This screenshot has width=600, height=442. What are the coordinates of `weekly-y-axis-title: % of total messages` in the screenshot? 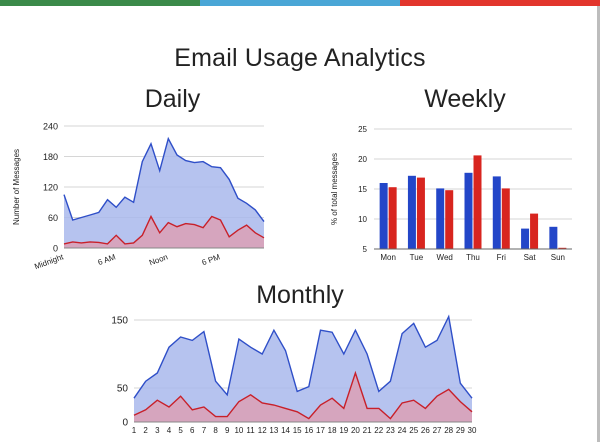 It's located at (334, 189).